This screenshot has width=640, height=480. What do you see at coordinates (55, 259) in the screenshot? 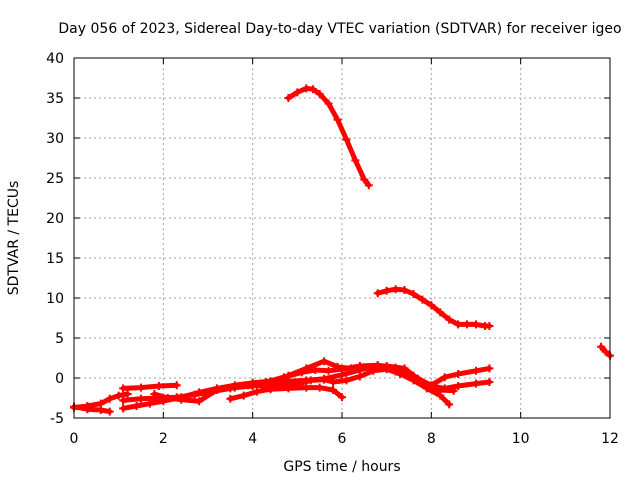
I see `y-tick-label: 15` at bounding box center [55, 259].